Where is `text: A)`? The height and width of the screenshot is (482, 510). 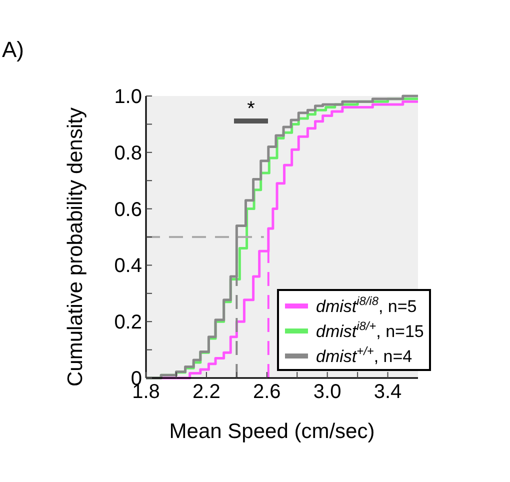
text: A) is located at coordinates (13, 49).